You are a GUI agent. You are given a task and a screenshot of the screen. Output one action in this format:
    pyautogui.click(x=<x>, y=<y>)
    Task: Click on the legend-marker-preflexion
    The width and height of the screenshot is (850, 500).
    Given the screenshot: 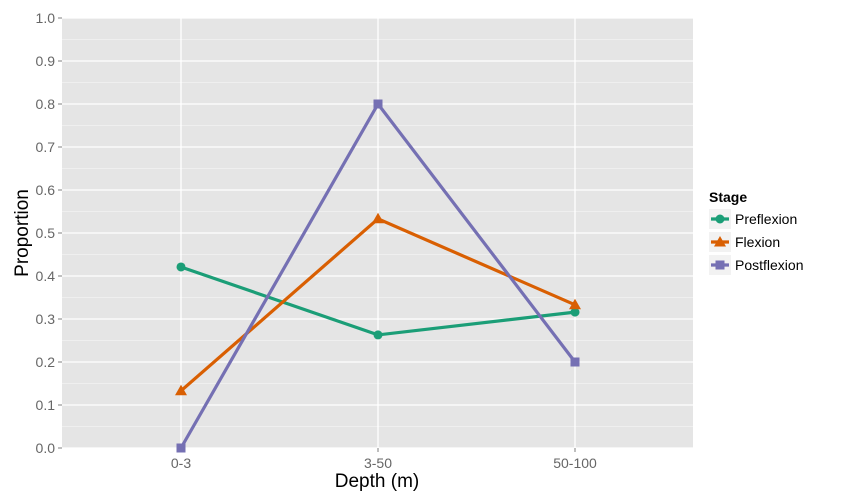 What is the action you would take?
    pyautogui.click(x=720, y=219)
    